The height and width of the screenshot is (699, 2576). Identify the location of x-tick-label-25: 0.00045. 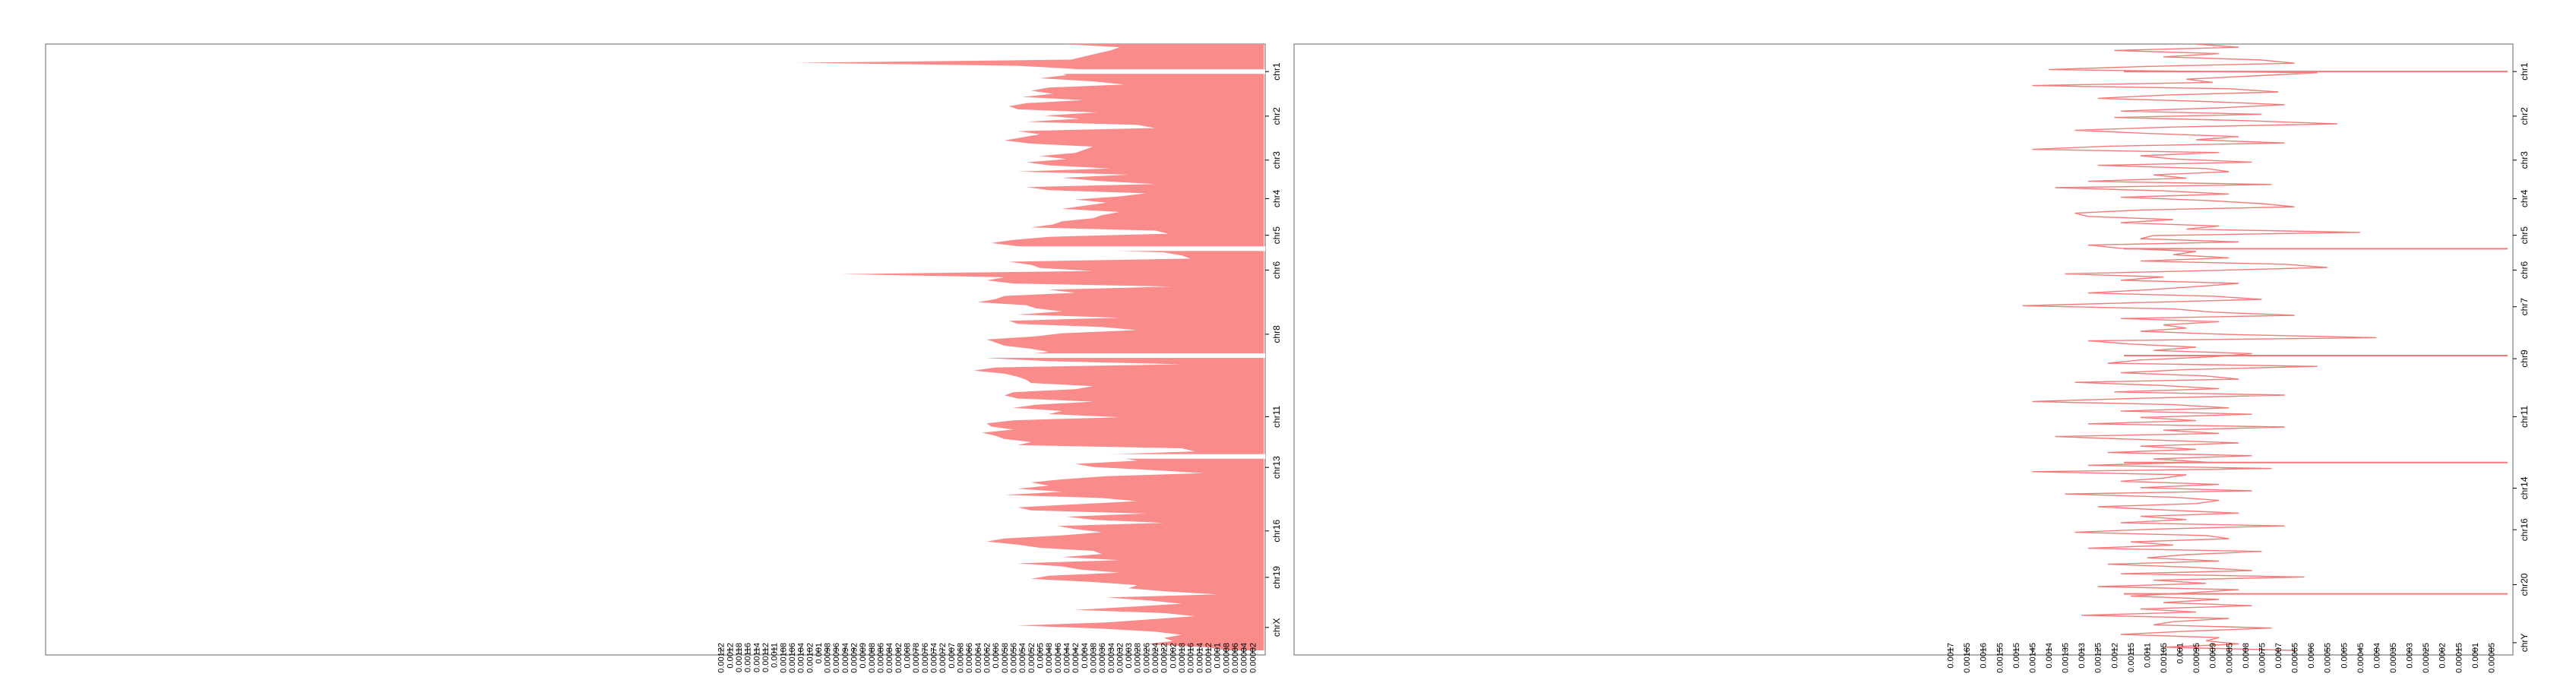
(2361, 658).